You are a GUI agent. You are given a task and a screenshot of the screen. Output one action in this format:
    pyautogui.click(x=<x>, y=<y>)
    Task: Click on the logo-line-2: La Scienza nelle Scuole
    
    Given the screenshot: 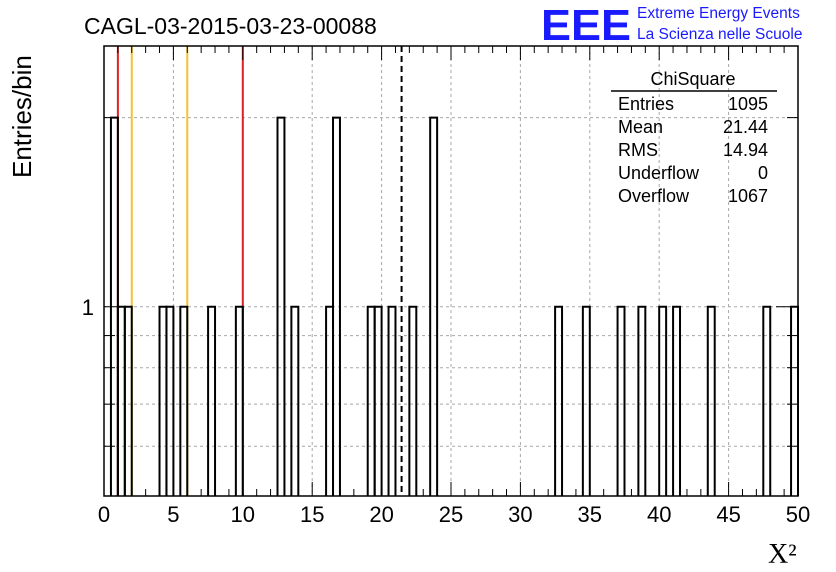 What is the action you would take?
    pyautogui.click(x=719, y=34)
    